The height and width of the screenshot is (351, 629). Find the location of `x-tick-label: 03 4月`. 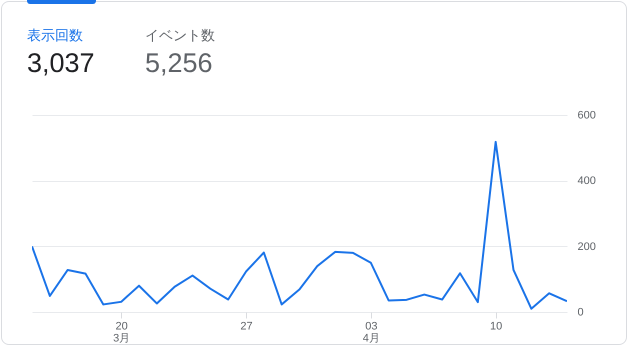

x-tick-label: 03 4月 is located at coordinates (371, 332).